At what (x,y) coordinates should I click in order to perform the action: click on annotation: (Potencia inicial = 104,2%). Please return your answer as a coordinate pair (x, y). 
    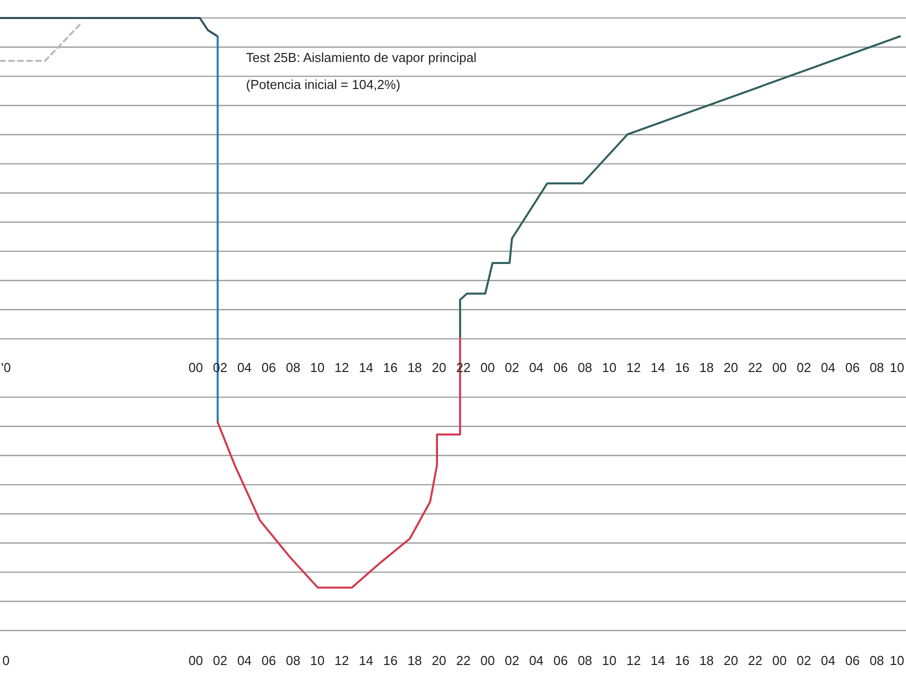
    Looking at the image, I should click on (323, 84).